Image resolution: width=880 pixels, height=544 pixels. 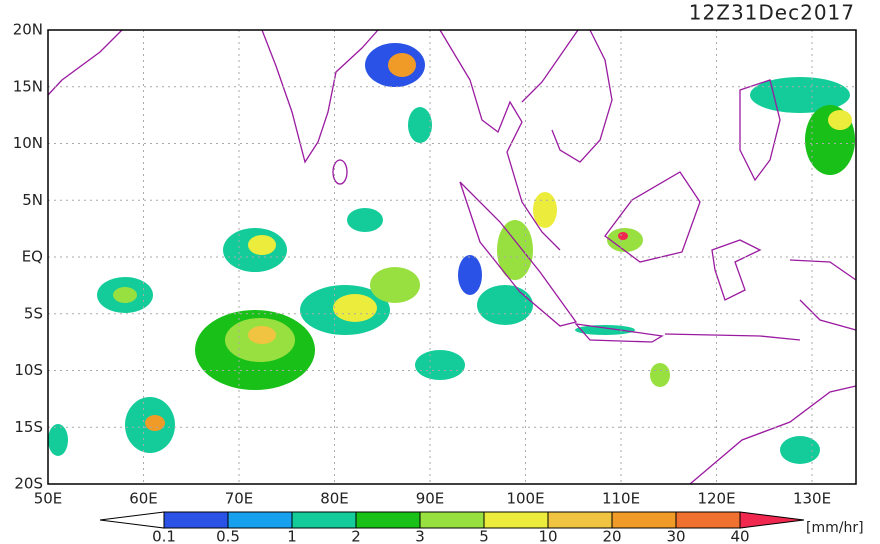 I want to click on lon-label: 120E, so click(x=716, y=499).